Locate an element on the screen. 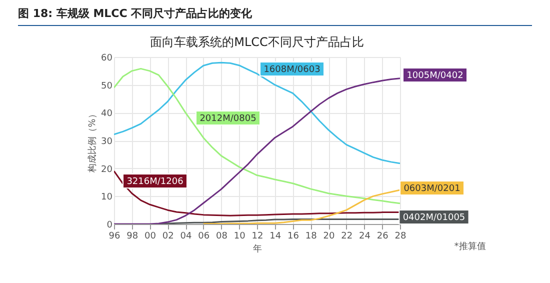  x-tick-label: 20 is located at coordinates (329, 237).